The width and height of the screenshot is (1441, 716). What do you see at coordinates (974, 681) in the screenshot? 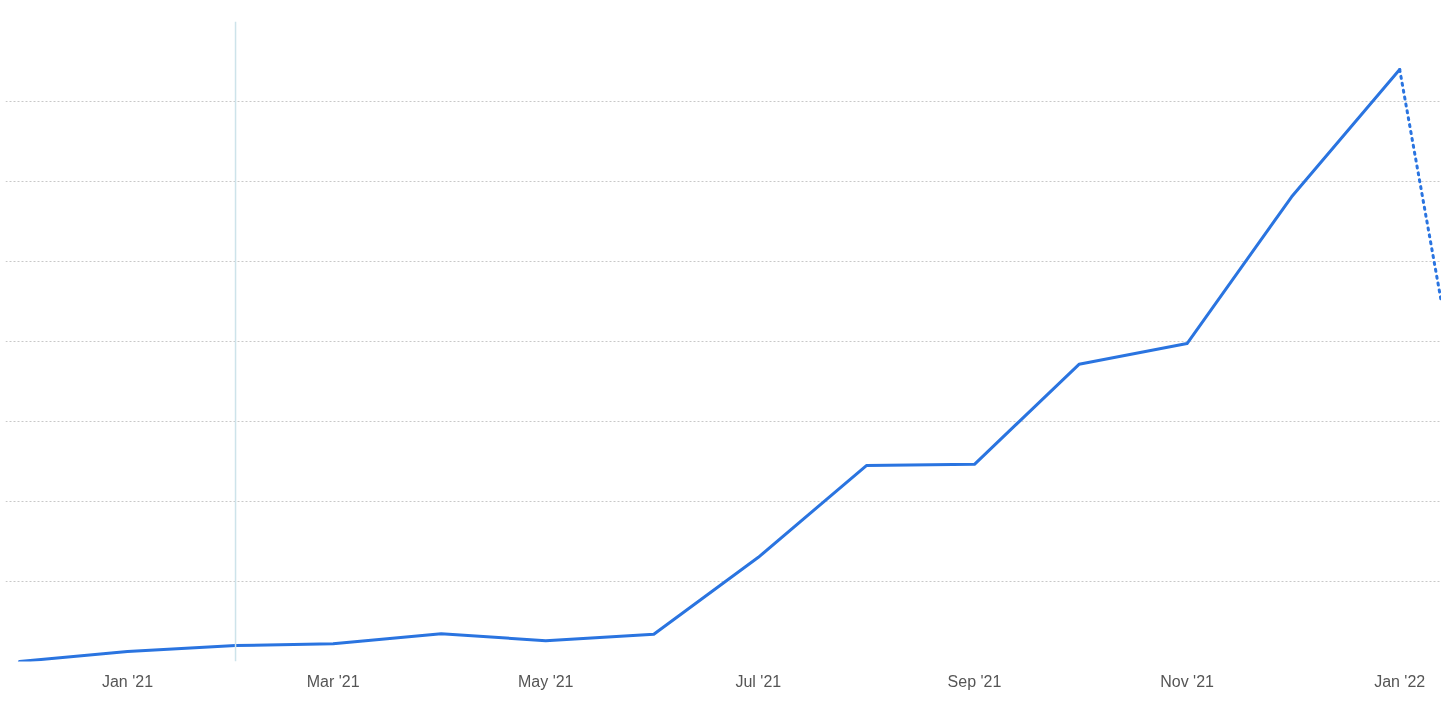
I see `x-tick-label: Sep '21` at bounding box center [974, 681].